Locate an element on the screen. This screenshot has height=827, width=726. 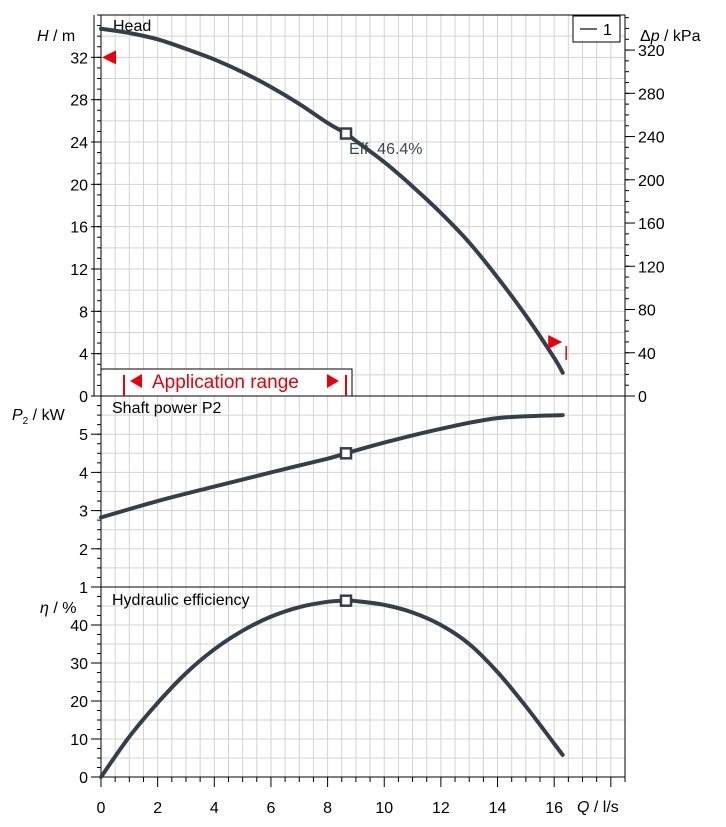
x-tick-label: 10 is located at coordinates (384, 808).